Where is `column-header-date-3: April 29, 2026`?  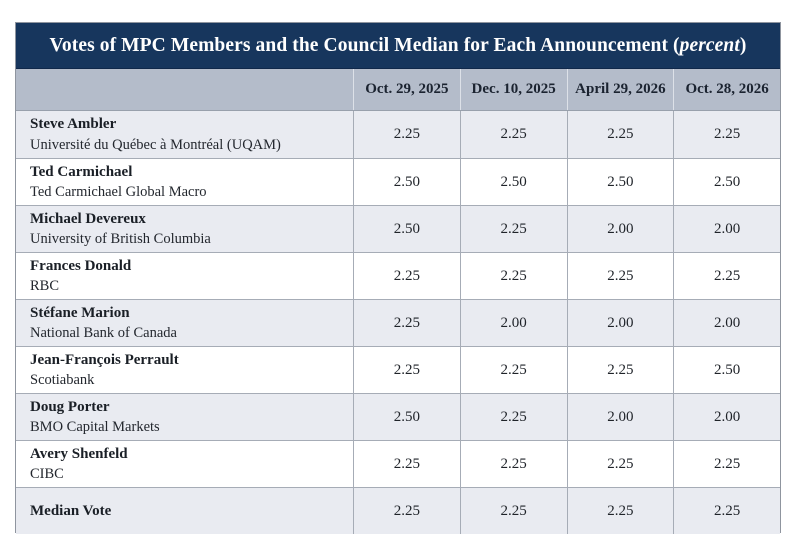 column-header-date-3: April 29, 2026 is located at coordinates (620, 89).